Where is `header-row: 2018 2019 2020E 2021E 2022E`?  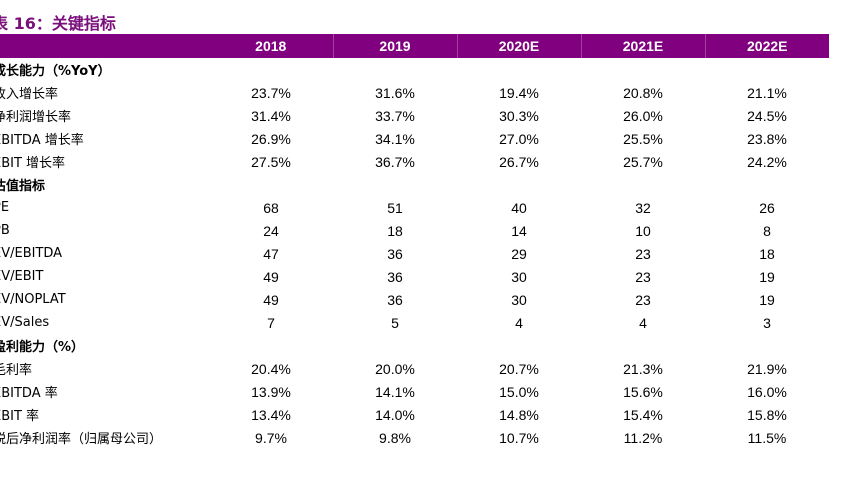
header-row: 2018 2019 2020E 2021E 2022E is located at coordinates (414, 46).